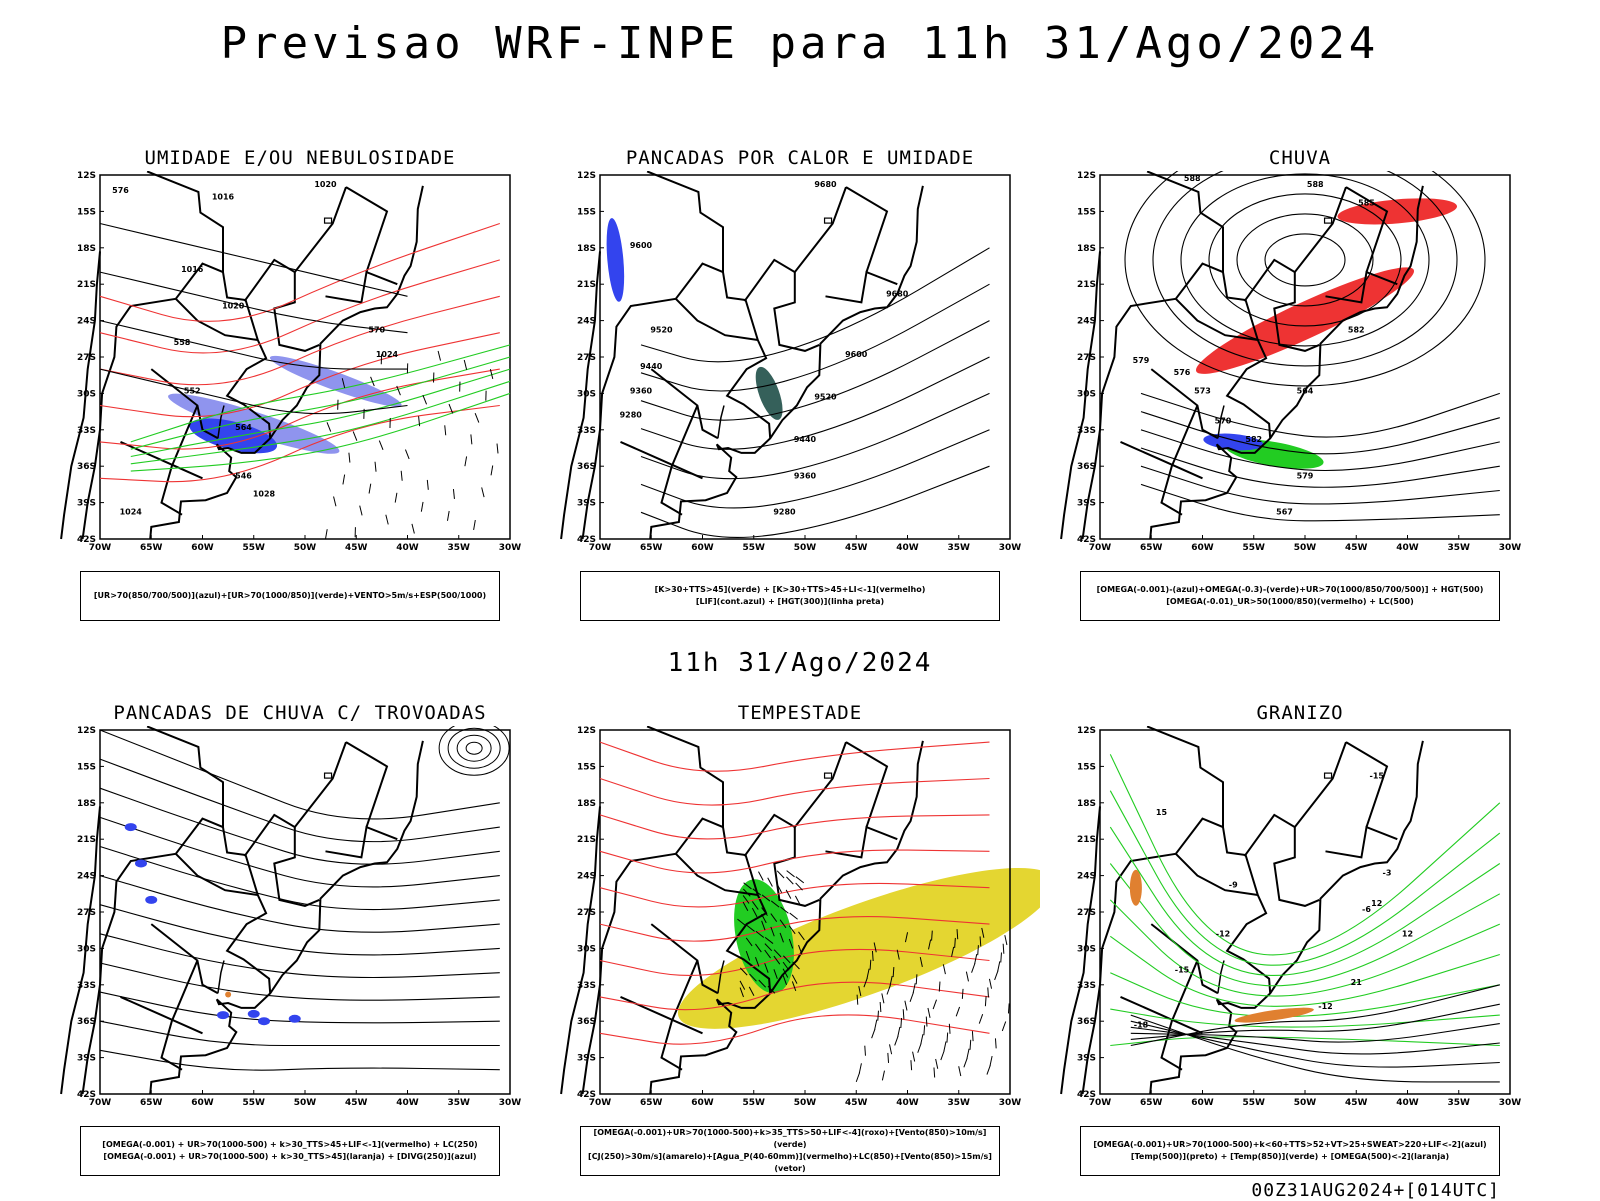 The image size is (1600, 1201). Describe the element at coordinates (586, 877) in the screenshot. I see `lat-tick-label: 24S` at that location.